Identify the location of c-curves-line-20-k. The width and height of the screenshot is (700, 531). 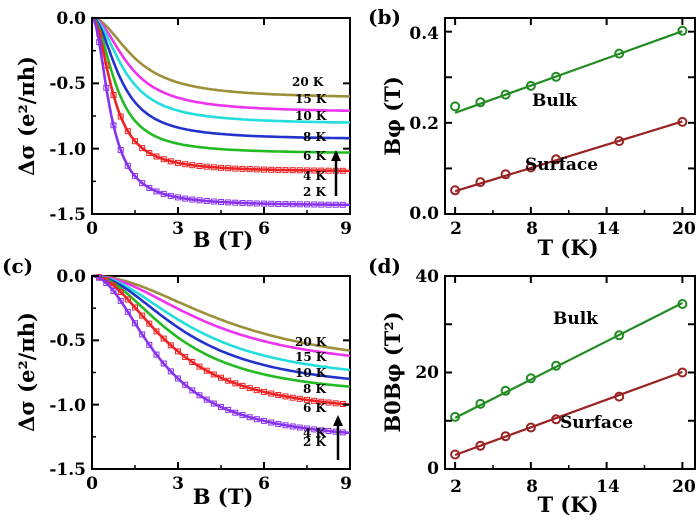
(221, 313).